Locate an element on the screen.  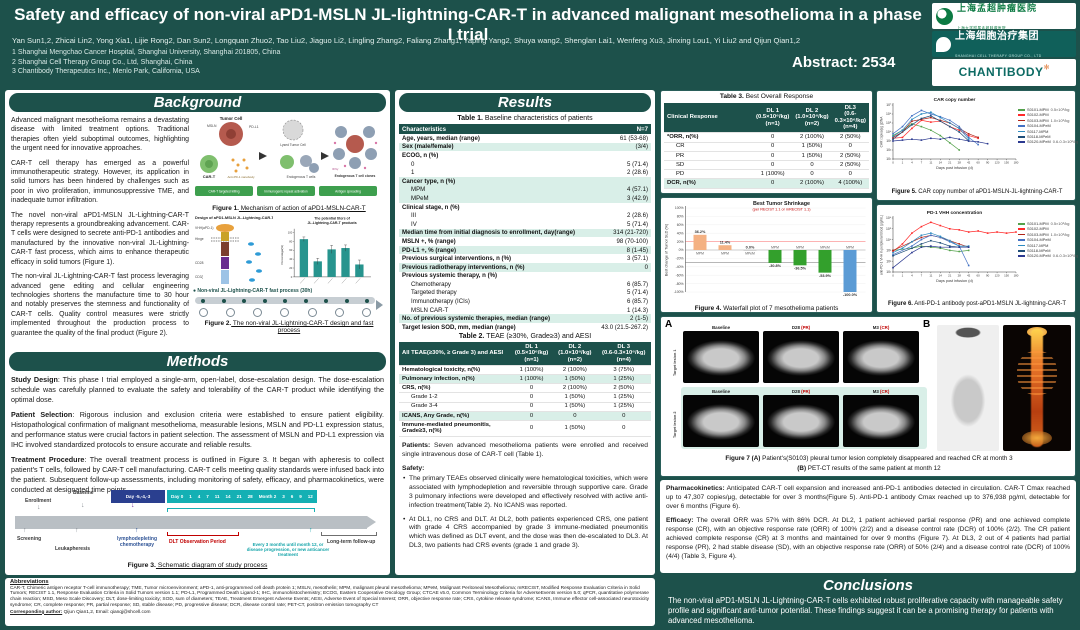
table-row: MPM 4 (57.1) is located at coordinates (525, 190).